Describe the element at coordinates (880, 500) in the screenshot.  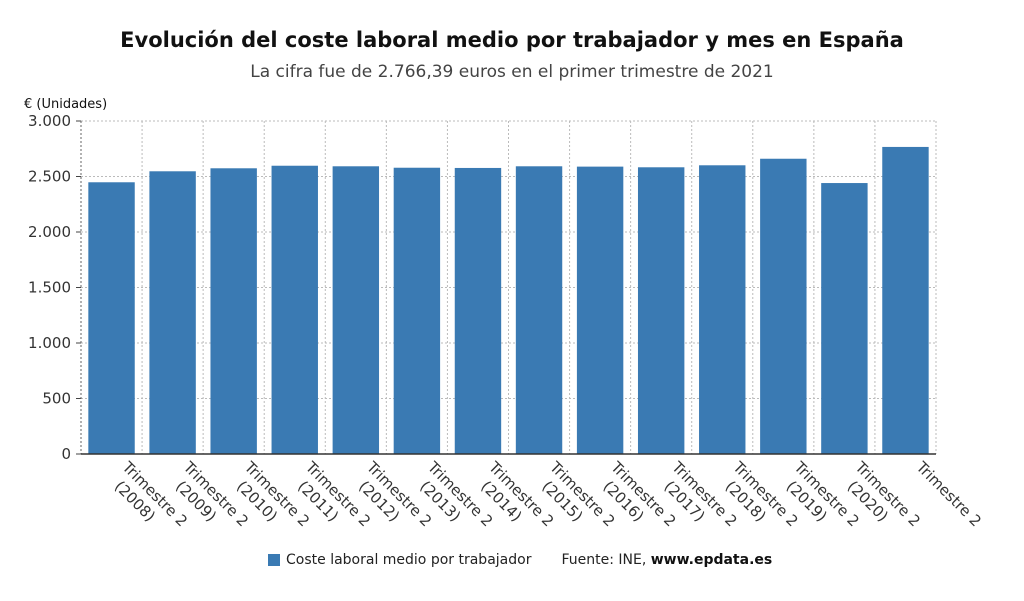
I see `x-tick-label: Trimestre 2(2020)` at that location.